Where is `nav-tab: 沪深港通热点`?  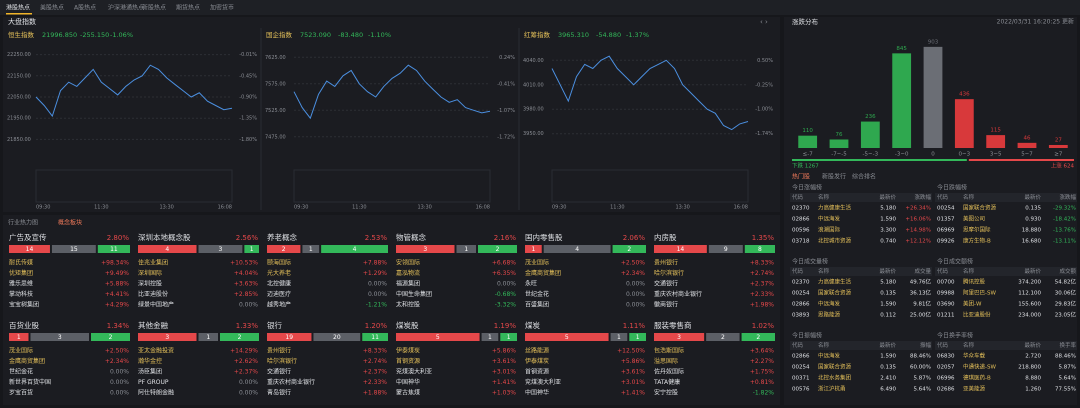
nav-tab: 沪深港通热点 is located at coordinates (126, 8).